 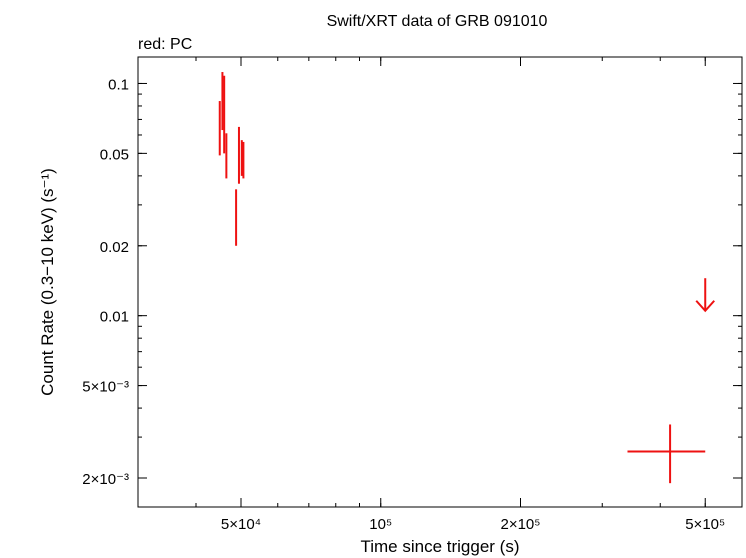 I want to click on y-tick-label: 5×10⁻³, so click(x=105, y=387).